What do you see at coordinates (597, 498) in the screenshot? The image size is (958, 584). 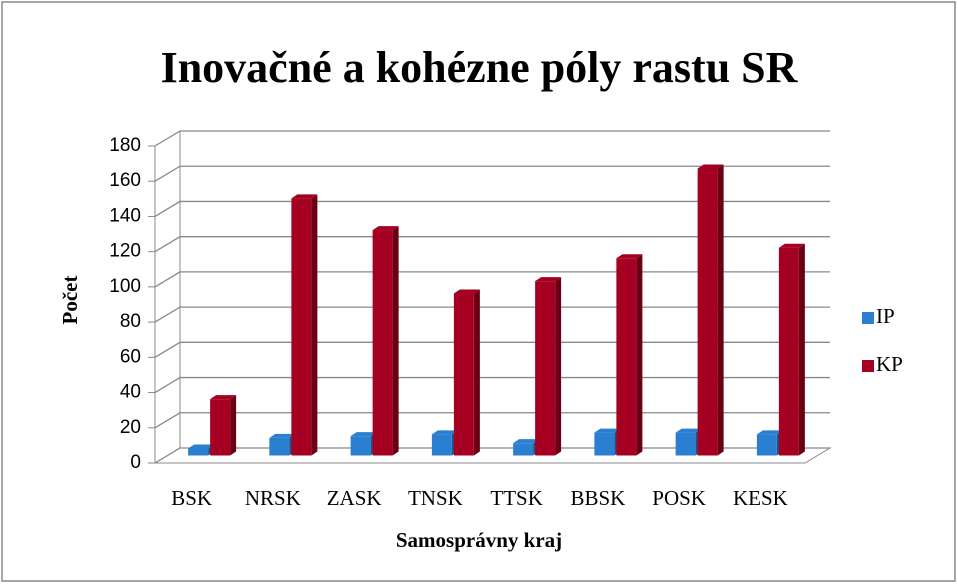 I see `x-tick-label: BBSK` at bounding box center [597, 498].